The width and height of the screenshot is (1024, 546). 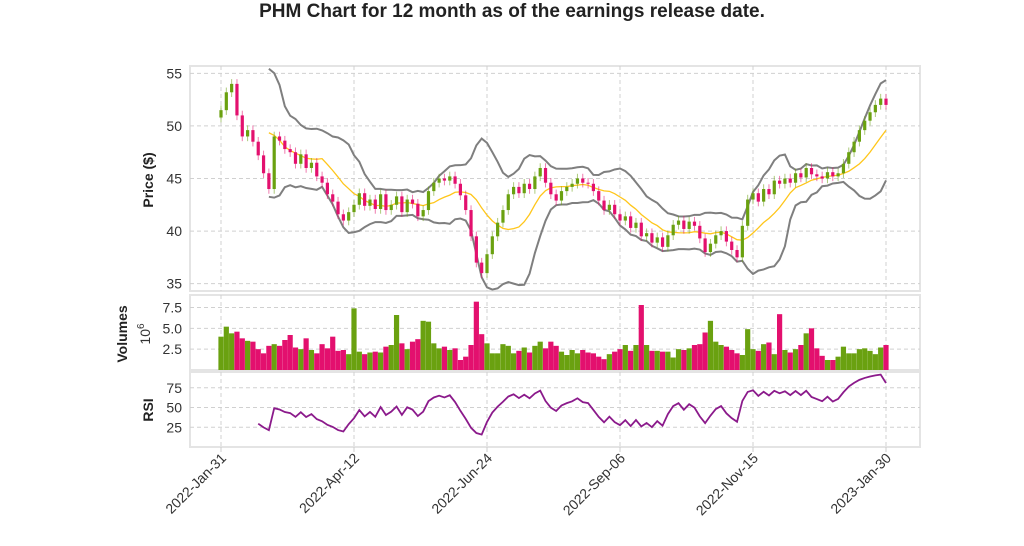 What do you see at coordinates (173, 328) in the screenshot?
I see `volume-tick-label: 5.0` at bounding box center [173, 328].